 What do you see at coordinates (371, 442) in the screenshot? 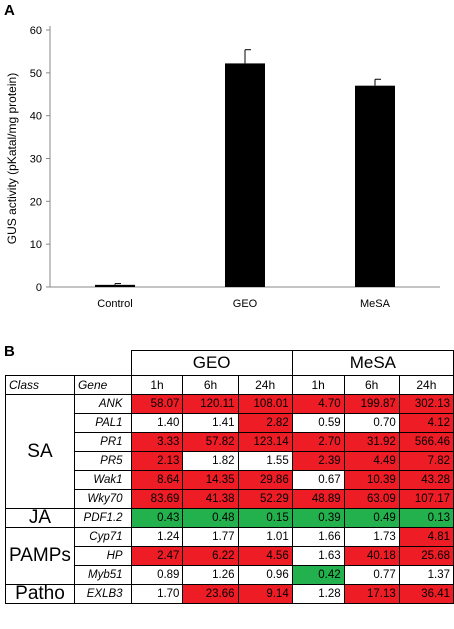
I see `fold-change-cell: 31.92` at bounding box center [371, 442].